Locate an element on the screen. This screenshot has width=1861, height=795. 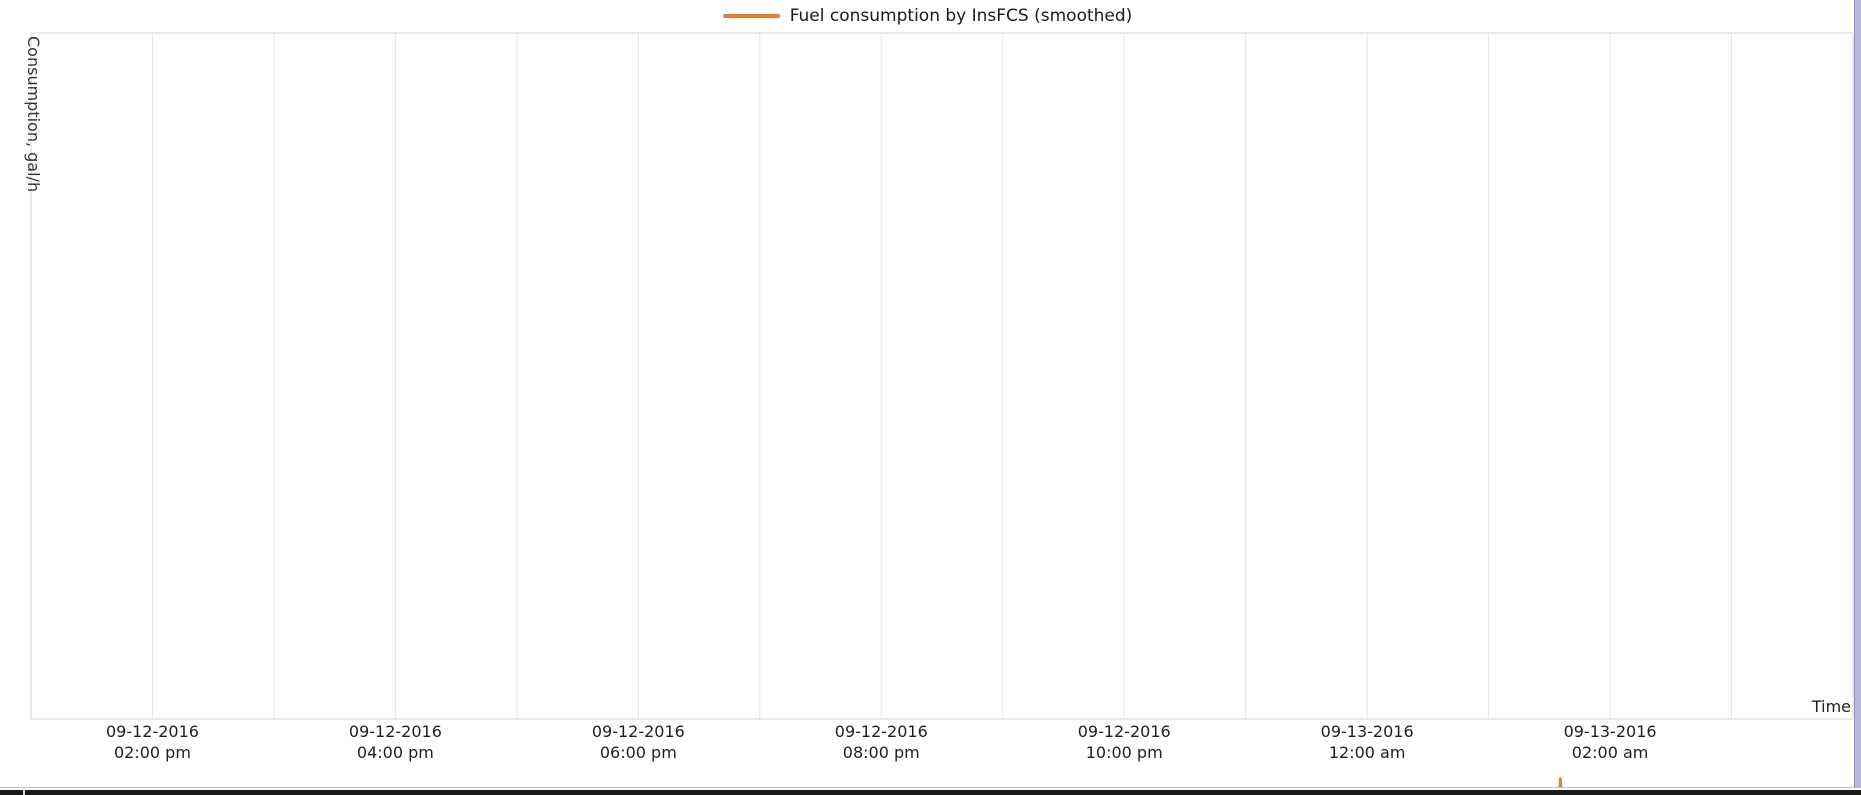
x-tick-time: 06:00 pm is located at coordinates (638, 752).